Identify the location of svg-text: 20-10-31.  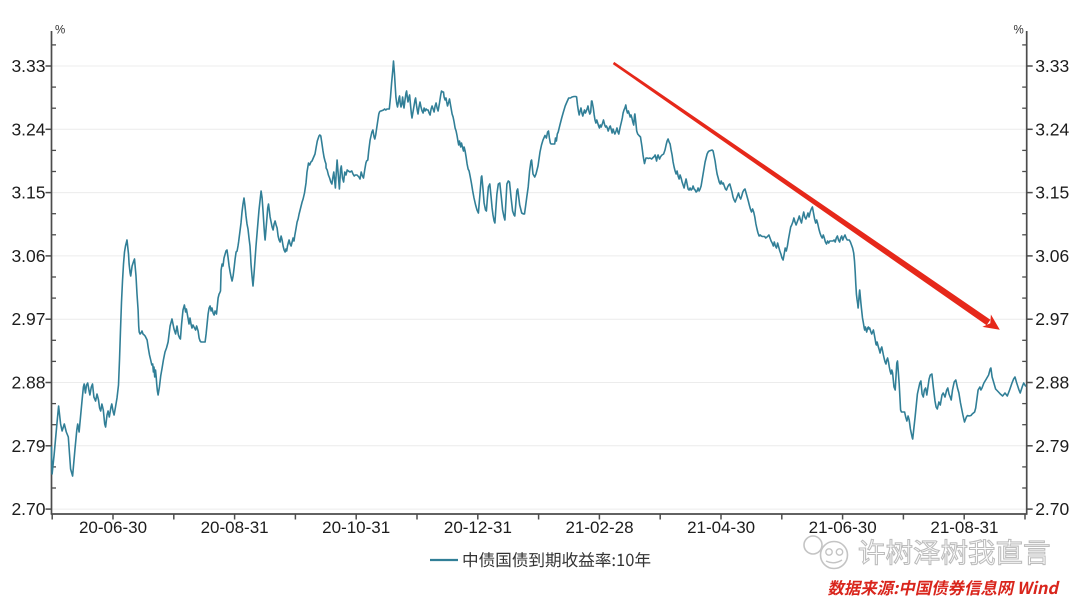
(356, 527).